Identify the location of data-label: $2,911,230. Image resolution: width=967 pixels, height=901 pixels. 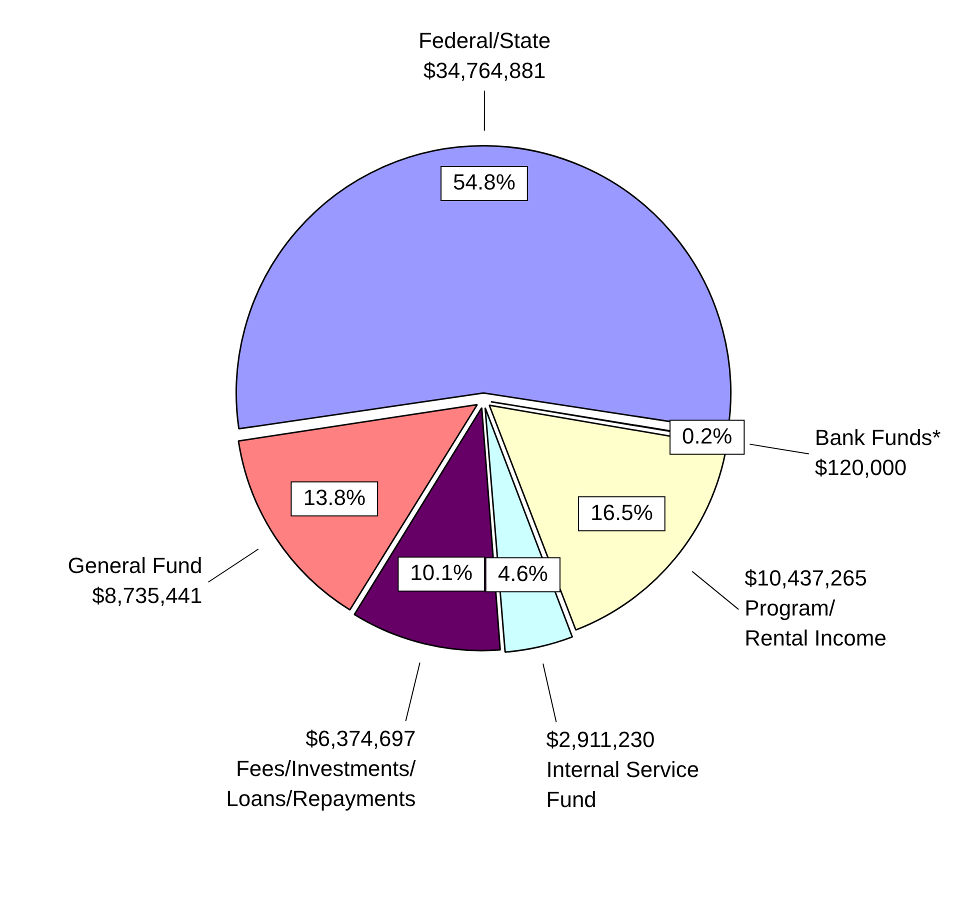
(600, 739).